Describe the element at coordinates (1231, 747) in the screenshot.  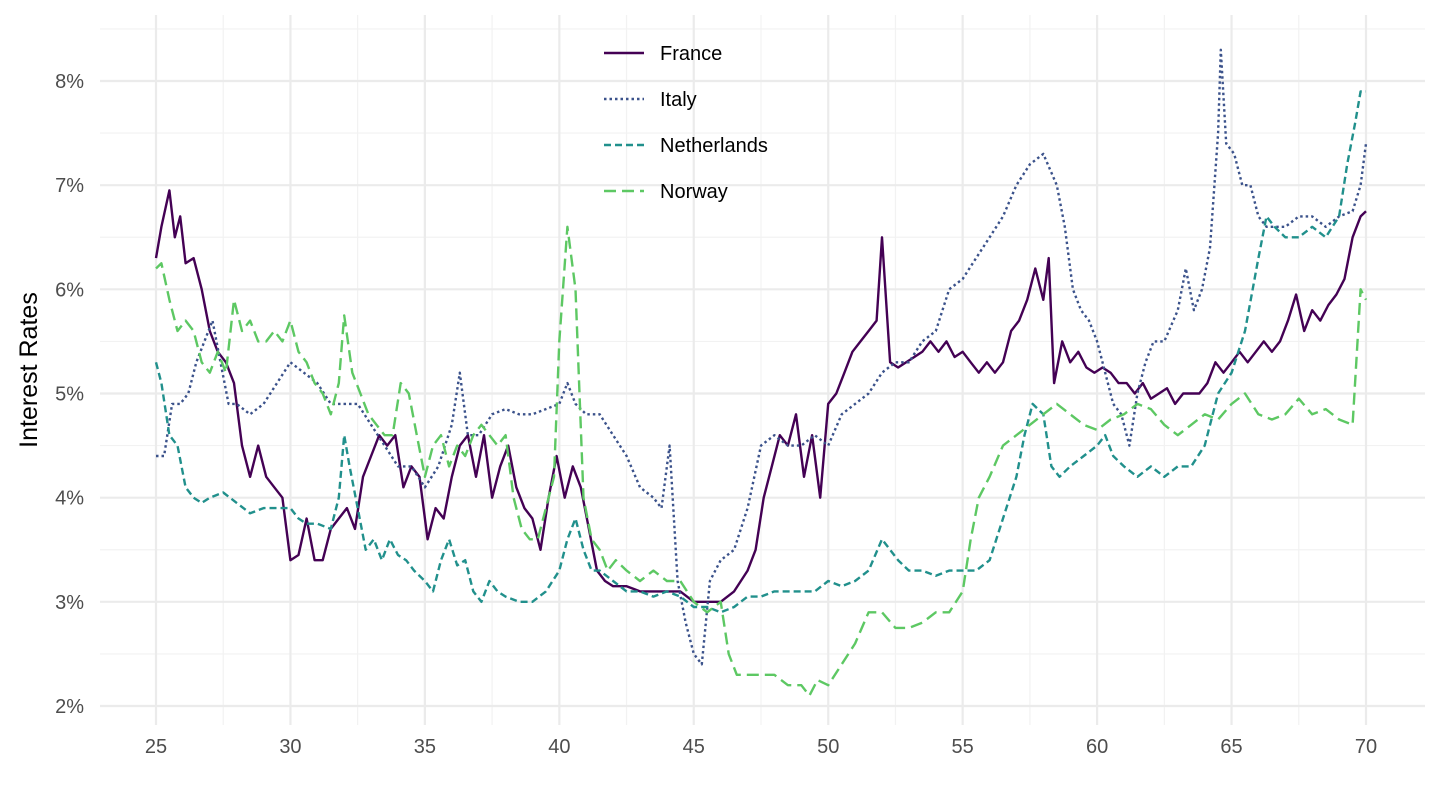
I see `x-tick-label: 65` at that location.